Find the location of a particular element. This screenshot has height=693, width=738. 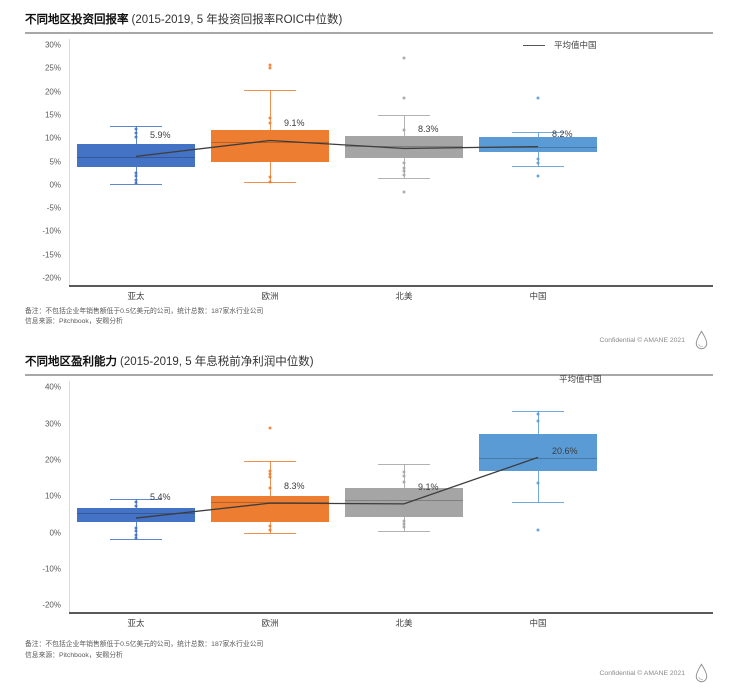

panel-2-footer: Confidential © AMANE 2021 is located at coordinates (369, 674).